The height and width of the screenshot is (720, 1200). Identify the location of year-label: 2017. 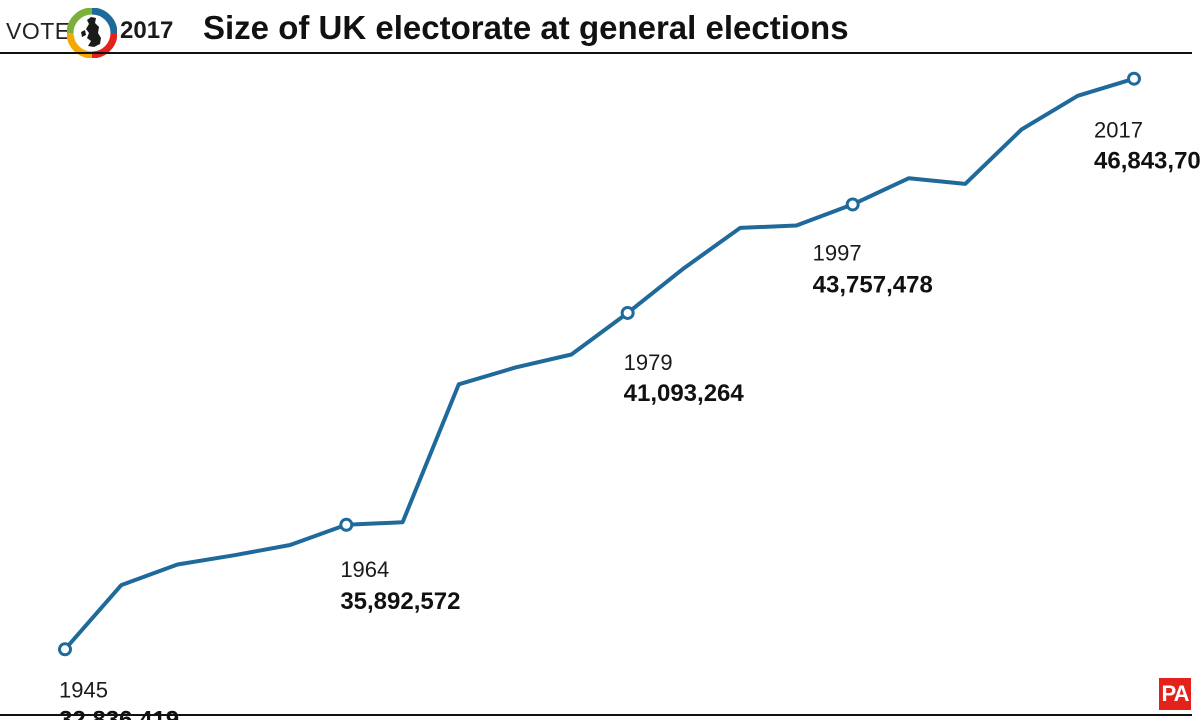
(1118, 130).